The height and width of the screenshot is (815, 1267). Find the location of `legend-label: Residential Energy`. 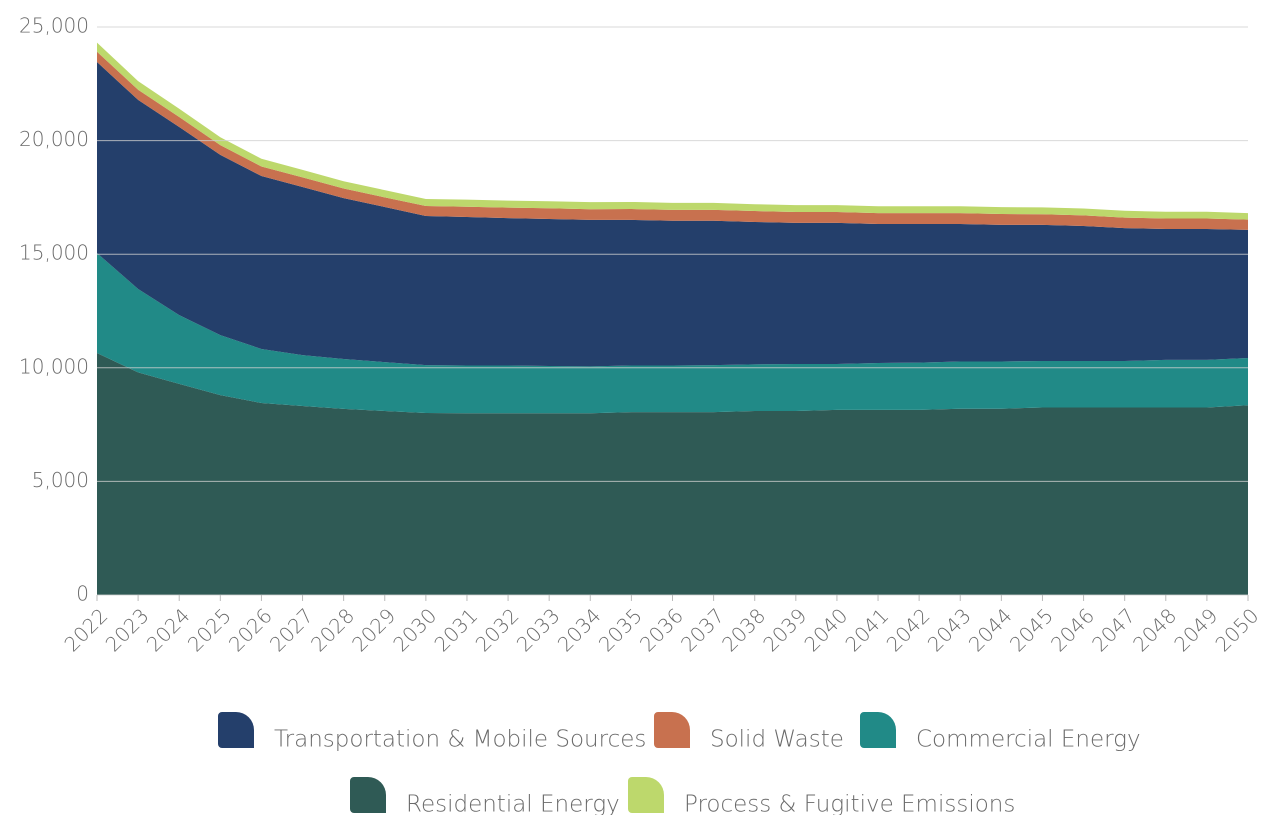

legend-label: Residential Energy is located at coordinates (513, 803).